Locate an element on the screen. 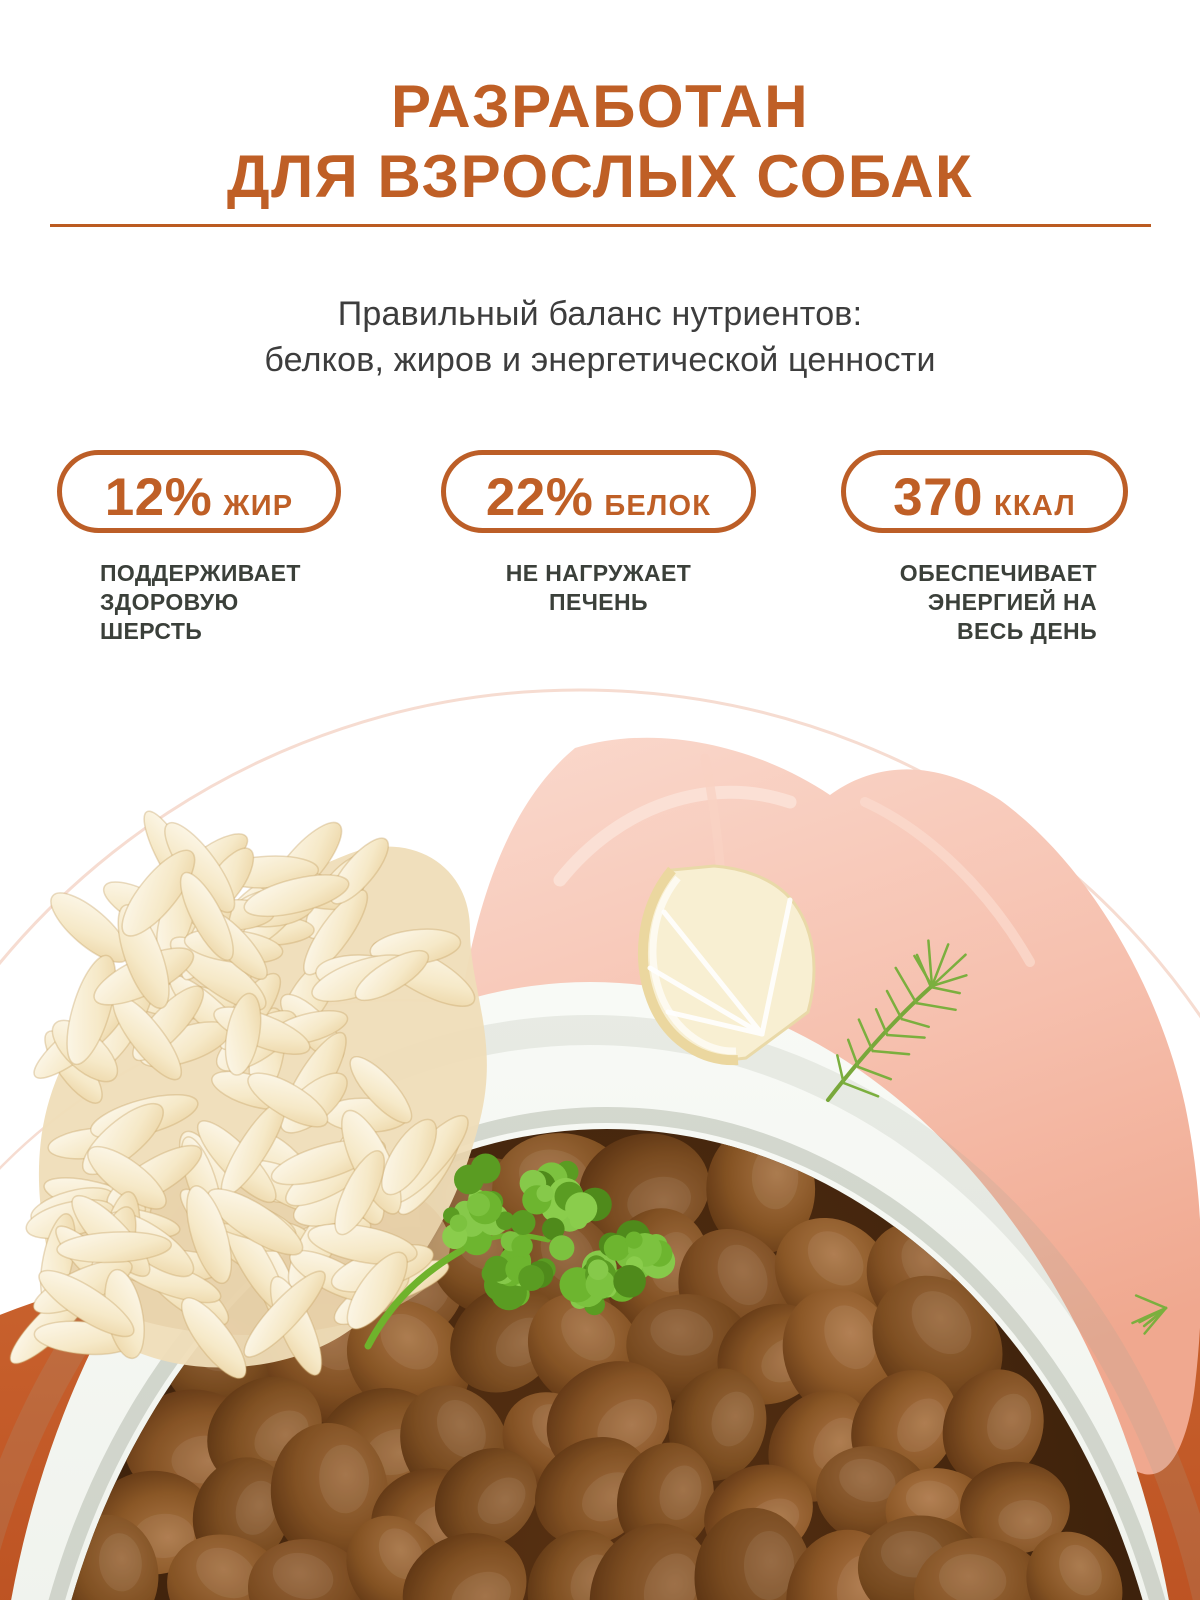  stat-calories-unit: ККАЛ is located at coordinates (1035, 506).